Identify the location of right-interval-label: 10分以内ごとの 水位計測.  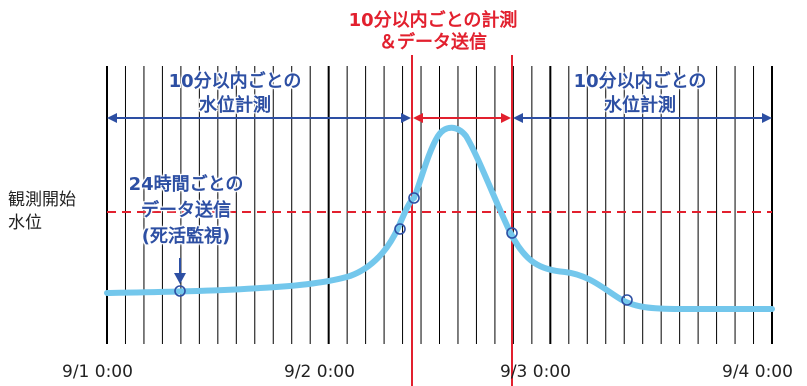
(640, 94).